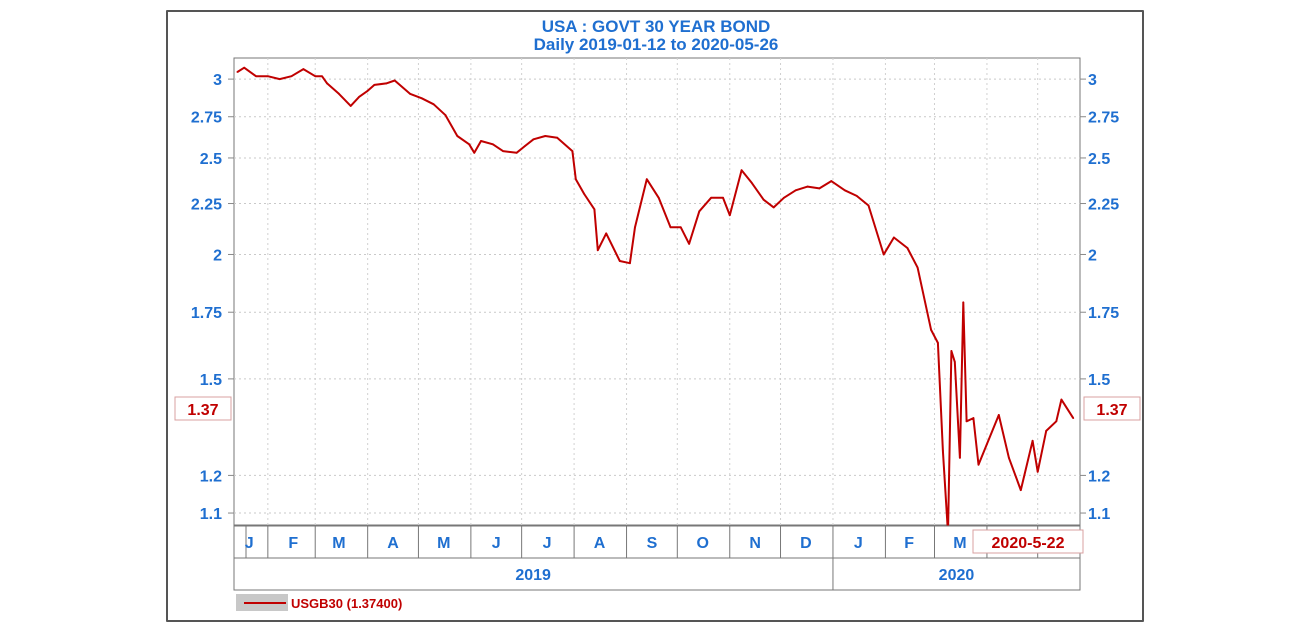 Image resolution: width=1312 pixels, height=635 pixels. Describe the element at coordinates (206, 205) in the screenshot. I see `y-tick-label-left: 2.25` at that location.